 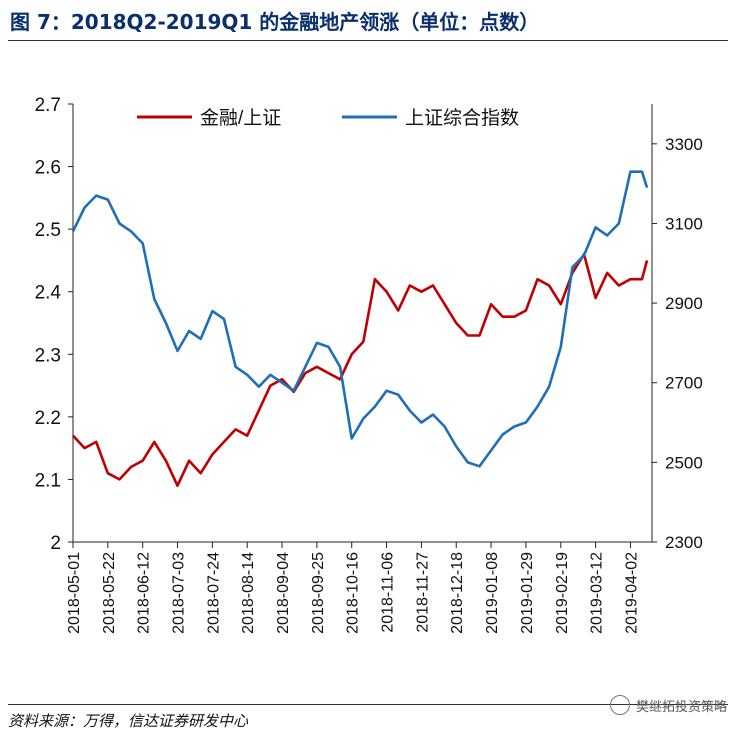 What do you see at coordinates (48, 355) in the screenshot?
I see `left-tick-label: 2.3` at bounding box center [48, 355].